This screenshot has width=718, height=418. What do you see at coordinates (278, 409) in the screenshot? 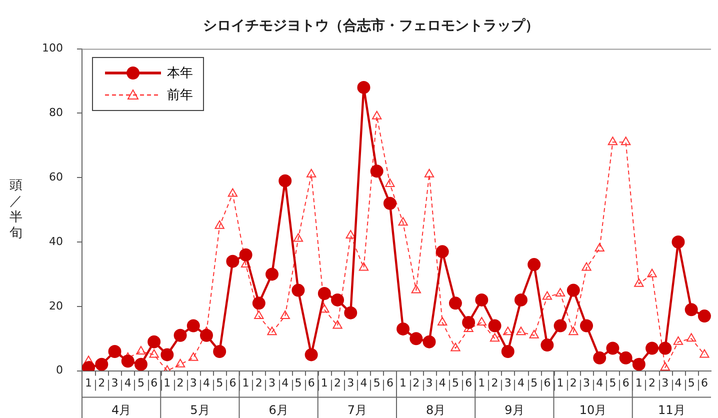
I see `text: 6月` at bounding box center [278, 409].